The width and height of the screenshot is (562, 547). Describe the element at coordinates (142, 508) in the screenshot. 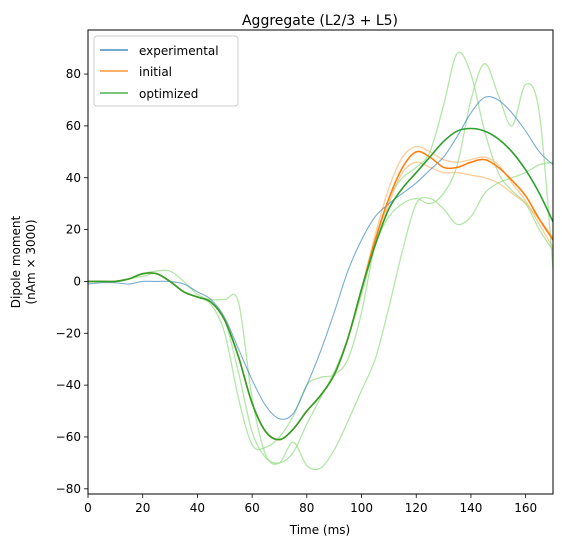

I see `x-tick-label: 20` at that location.